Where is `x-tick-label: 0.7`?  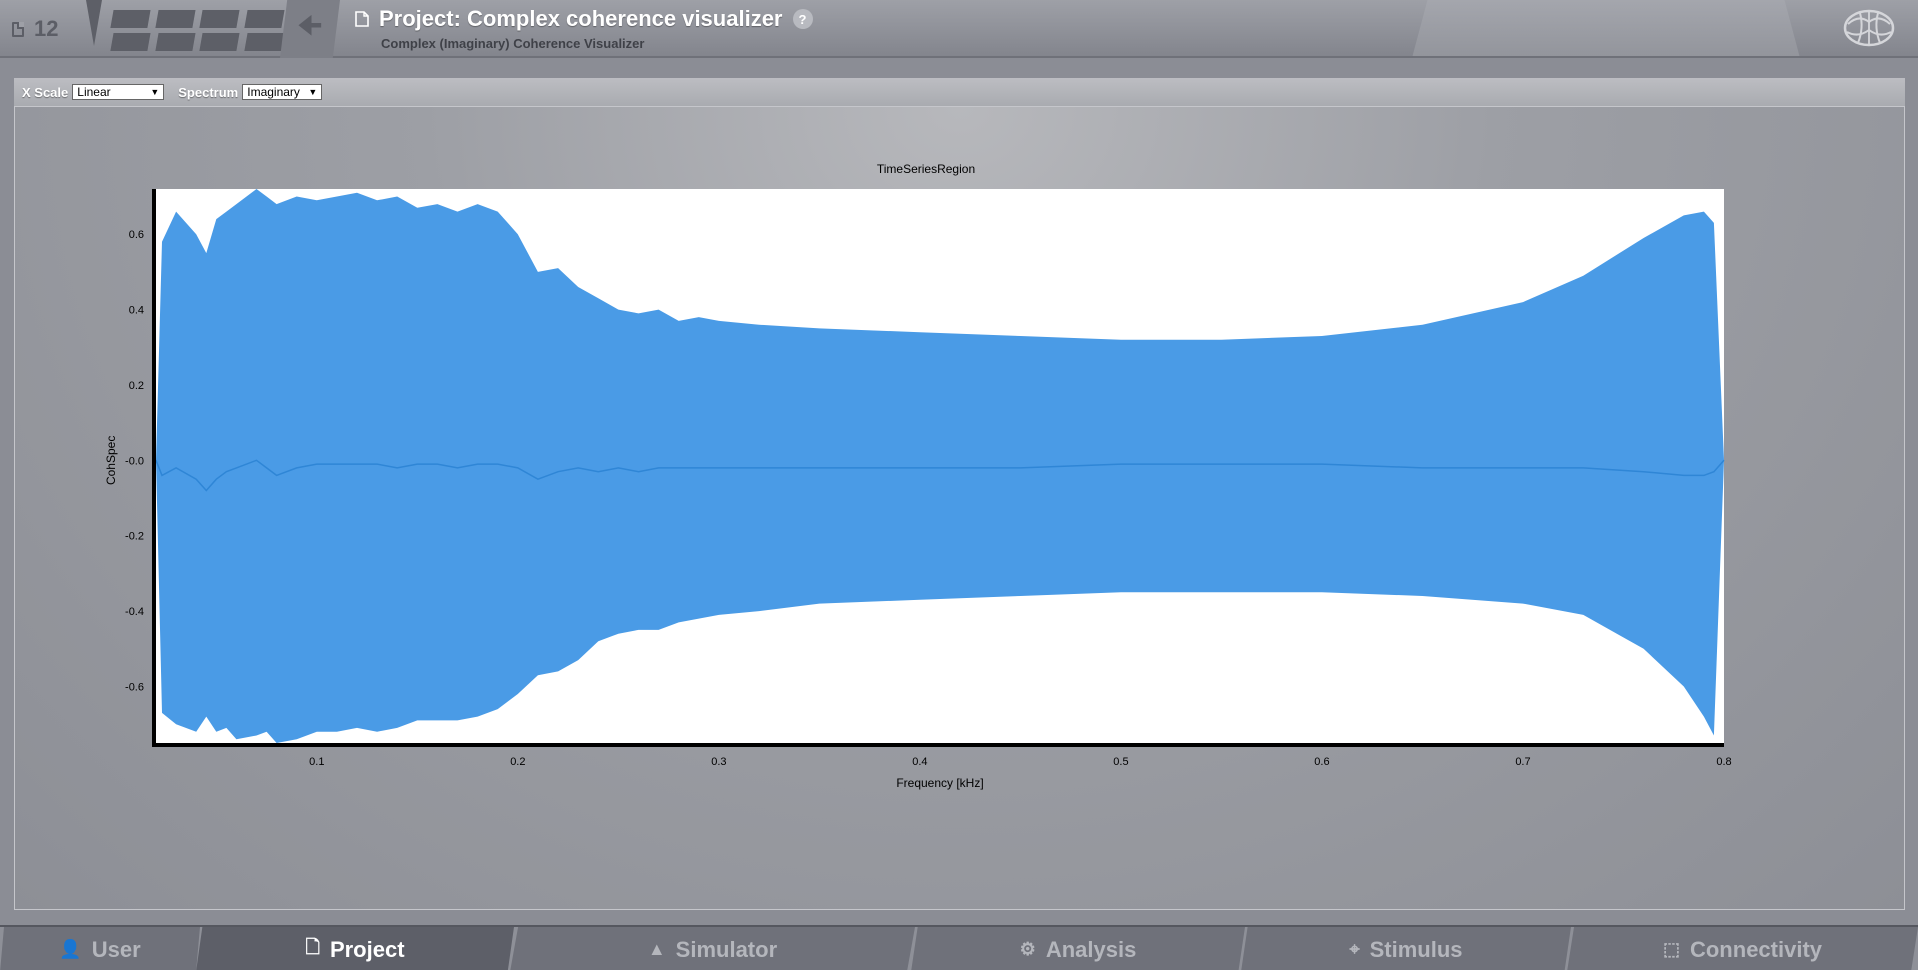
x-tick-label: 0.7 is located at coordinates (1522, 762).